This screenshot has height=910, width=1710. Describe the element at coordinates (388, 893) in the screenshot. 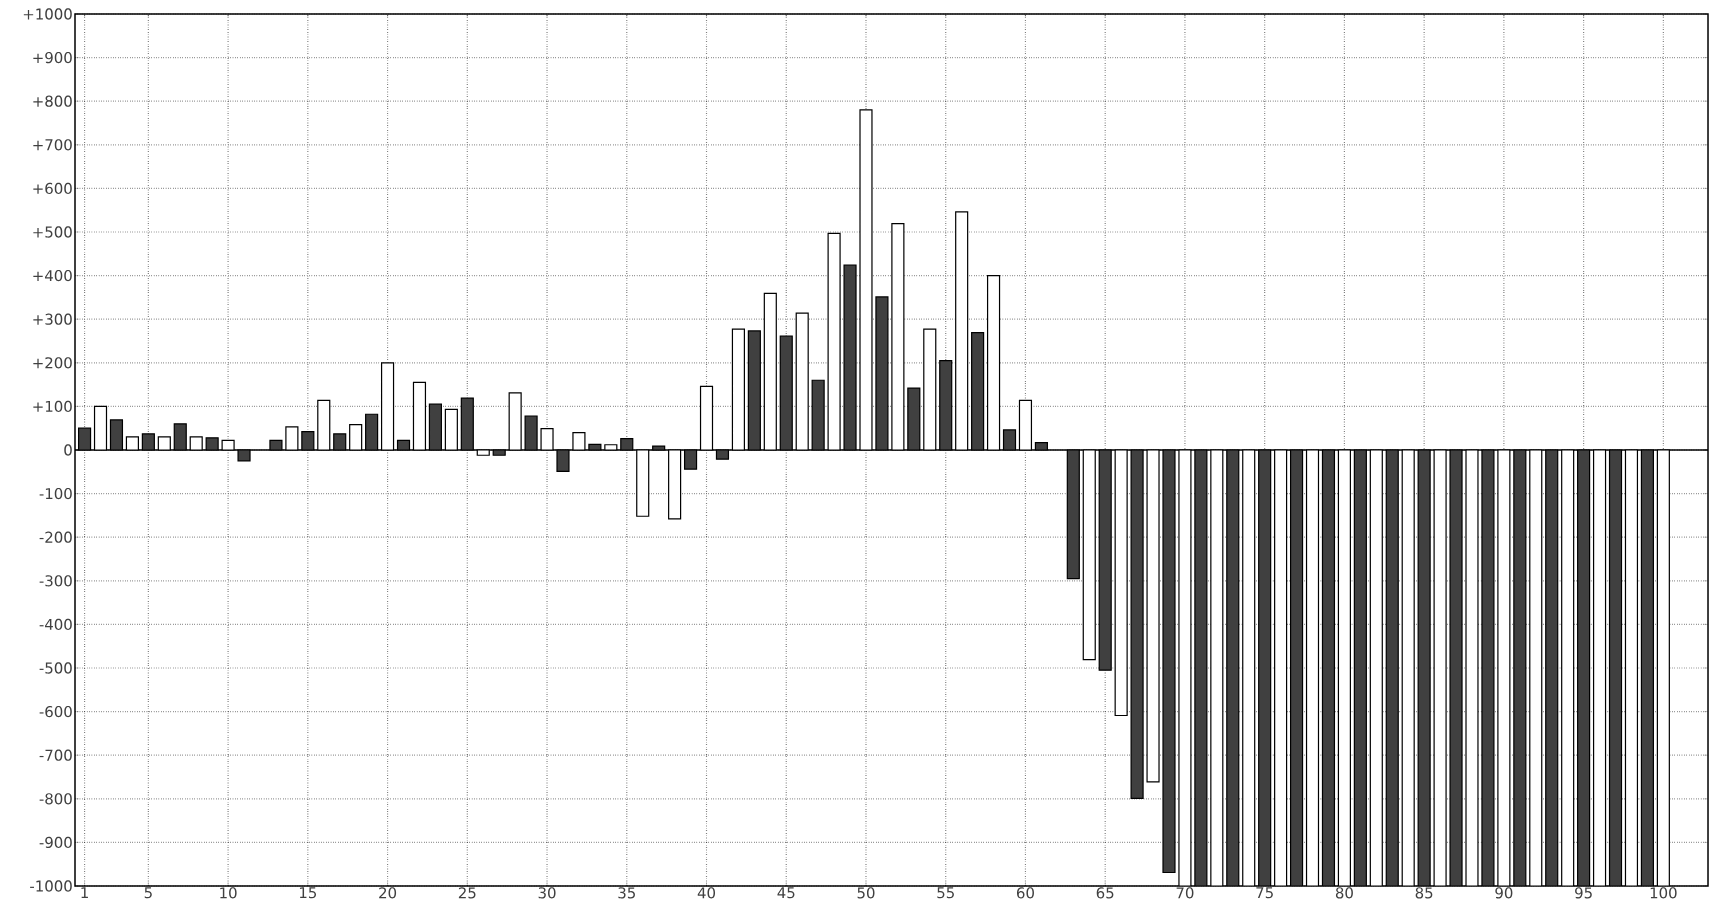

I see `x-tick-label: 20` at that location.